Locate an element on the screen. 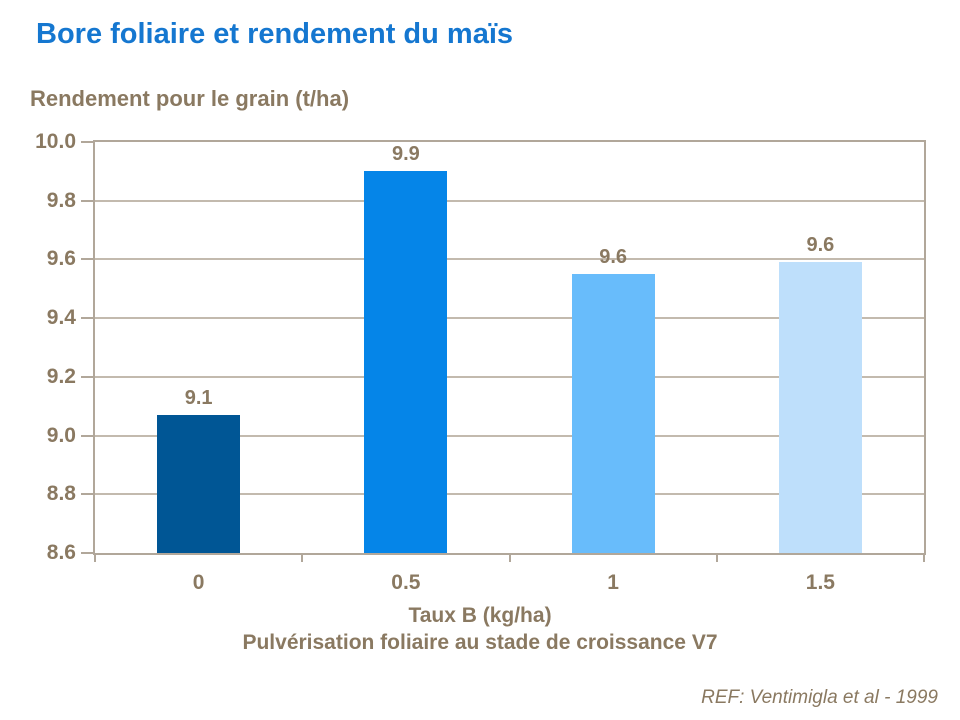  reference-citation: REF: Ventimigla et al - 1999 is located at coordinates (819, 697).